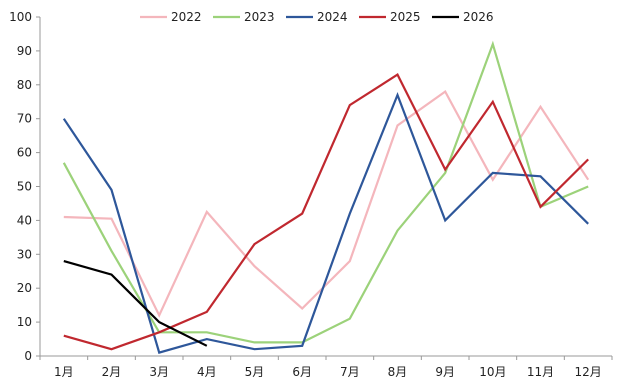 The height and width of the screenshot is (385, 617). What do you see at coordinates (259, 17) in the screenshot?
I see `legend-label: 2023` at bounding box center [259, 17].